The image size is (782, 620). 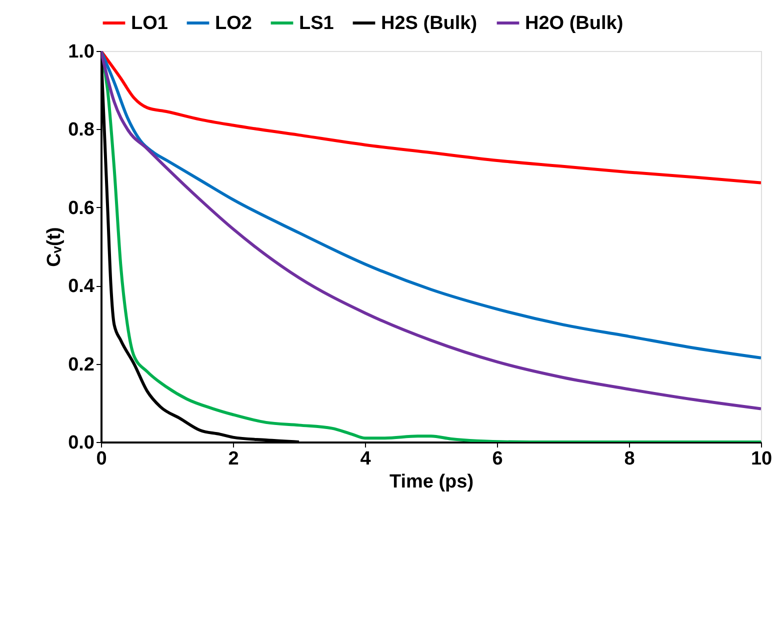 What do you see at coordinates (81, 130) in the screenshot?
I see `y-tick-label: 0.8` at bounding box center [81, 130].